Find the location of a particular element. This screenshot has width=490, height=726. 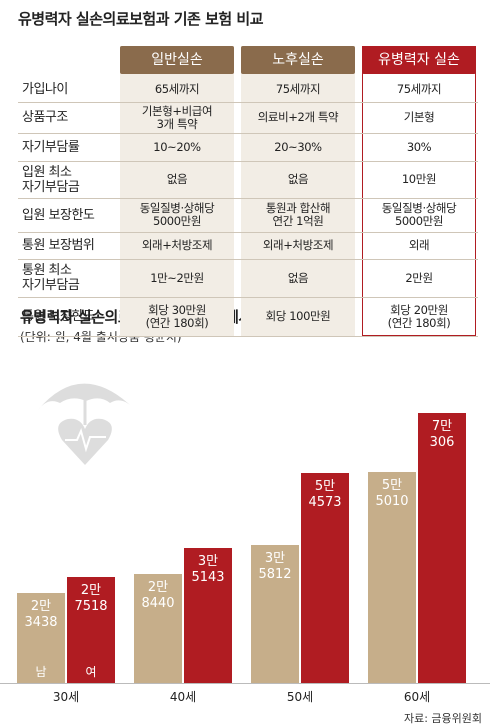

umbrella-icon is located at coordinates (84, 424).